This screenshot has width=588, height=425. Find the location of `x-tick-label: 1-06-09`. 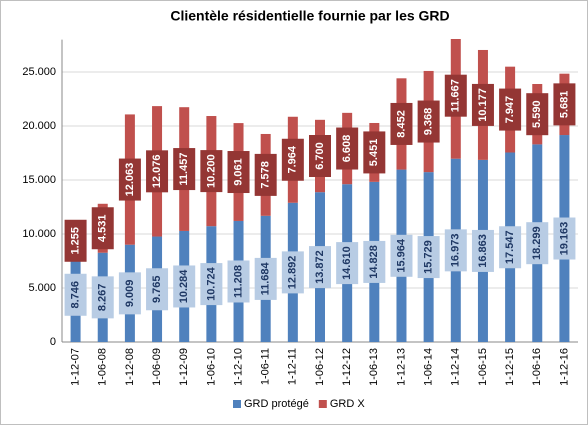

x-tick-label: 1-06-09 is located at coordinates (157, 367).